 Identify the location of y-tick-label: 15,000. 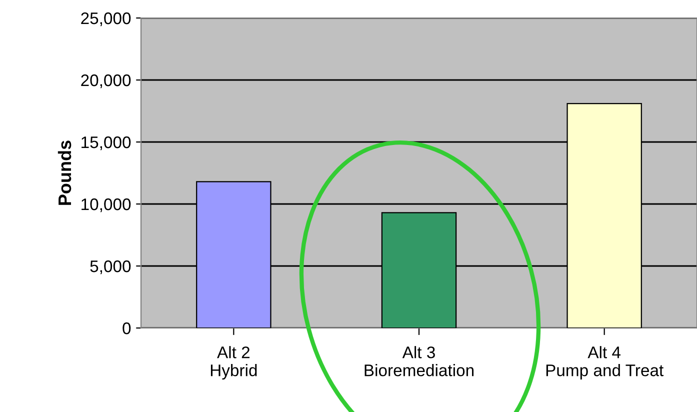
(106, 143).